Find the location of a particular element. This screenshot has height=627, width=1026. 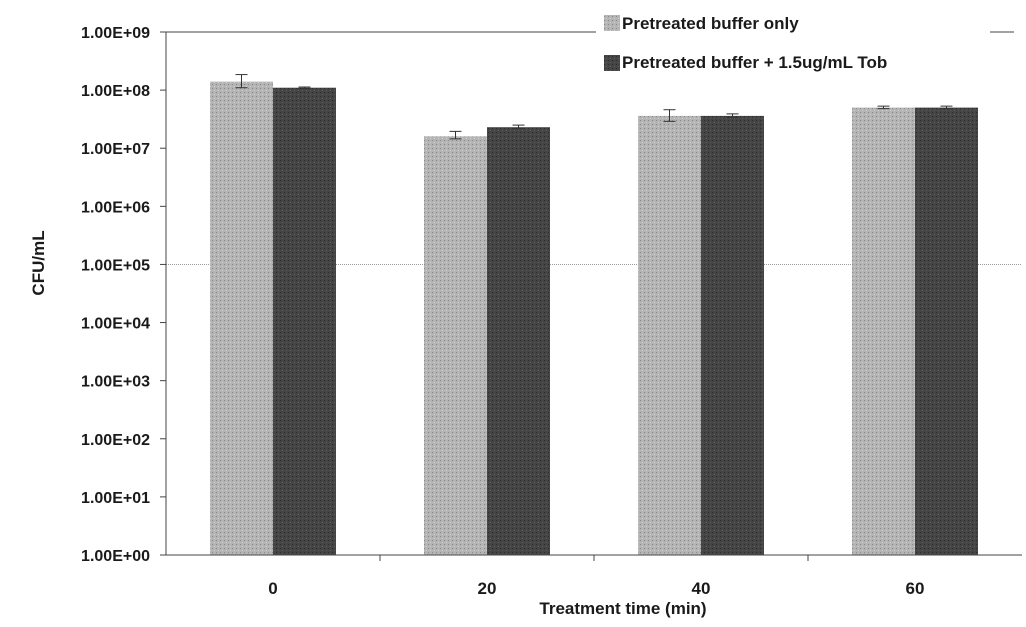

y-tick-label: 1.00E+04 is located at coordinates (115, 324).